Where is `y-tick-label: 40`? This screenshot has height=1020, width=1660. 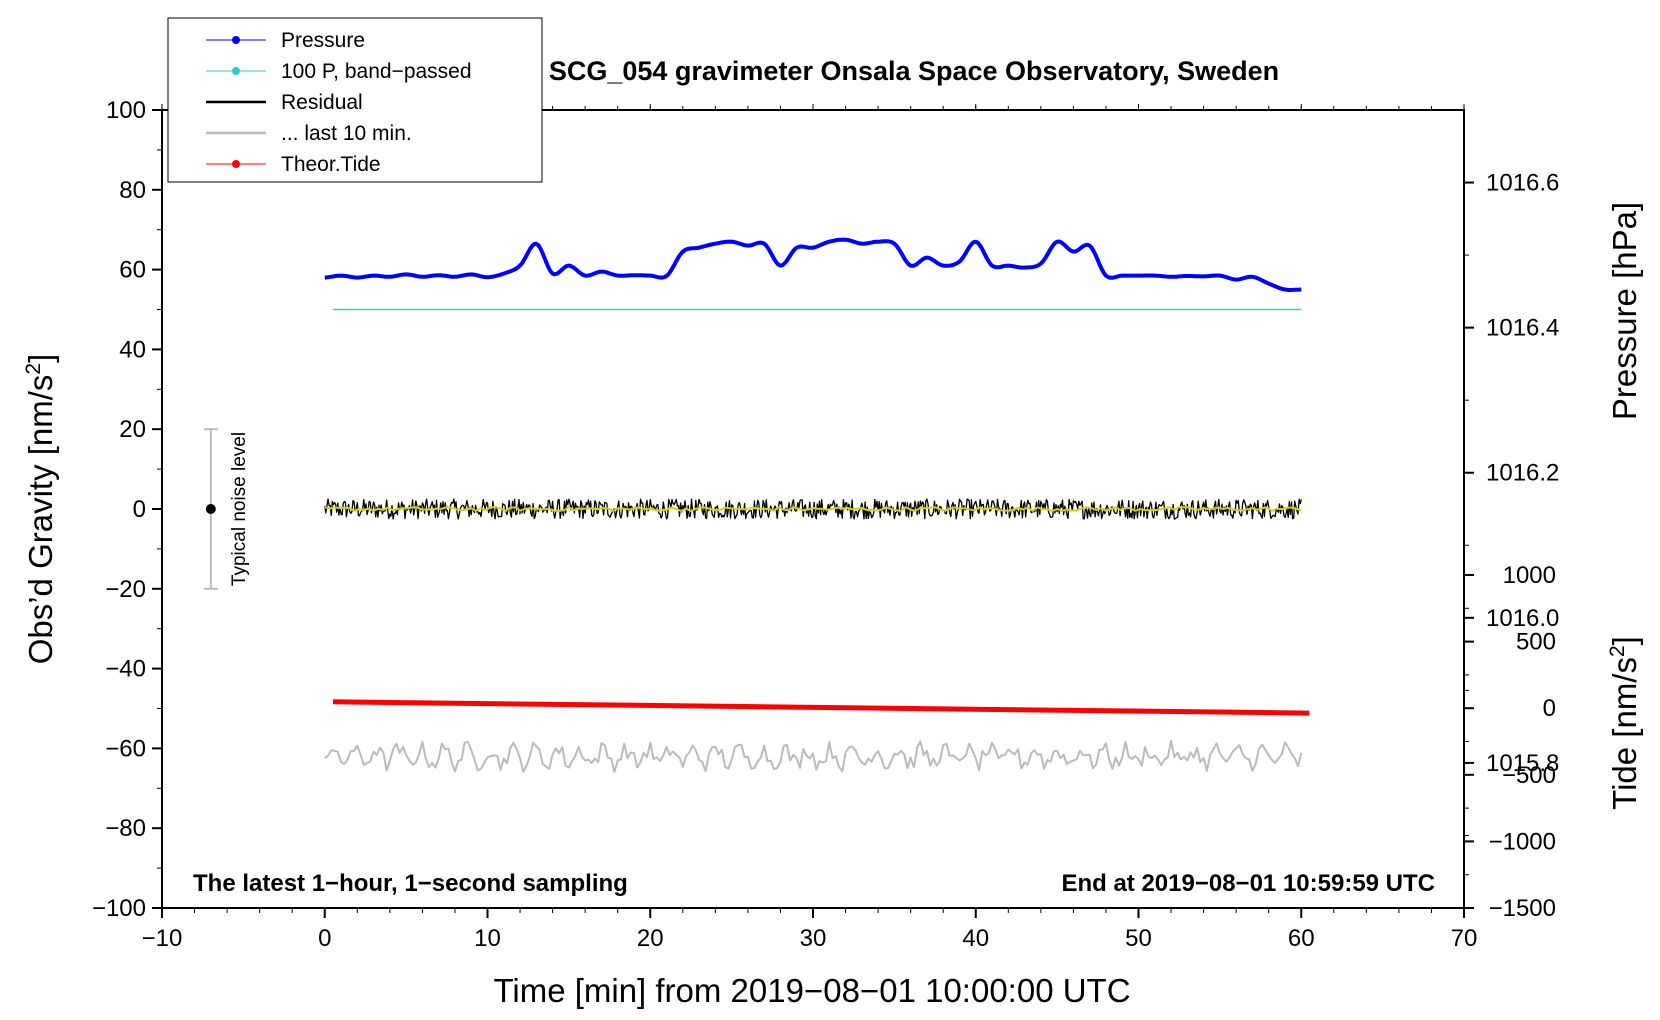
y-tick-label: 40 is located at coordinates (132, 349).